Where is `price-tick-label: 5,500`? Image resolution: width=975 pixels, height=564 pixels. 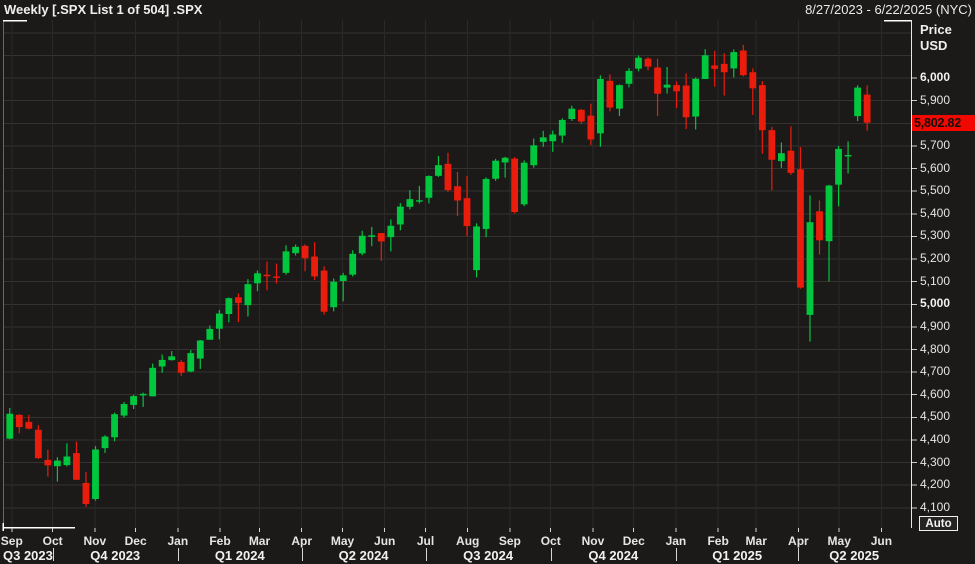 price-tick-label: 5,500 is located at coordinates (935, 190).